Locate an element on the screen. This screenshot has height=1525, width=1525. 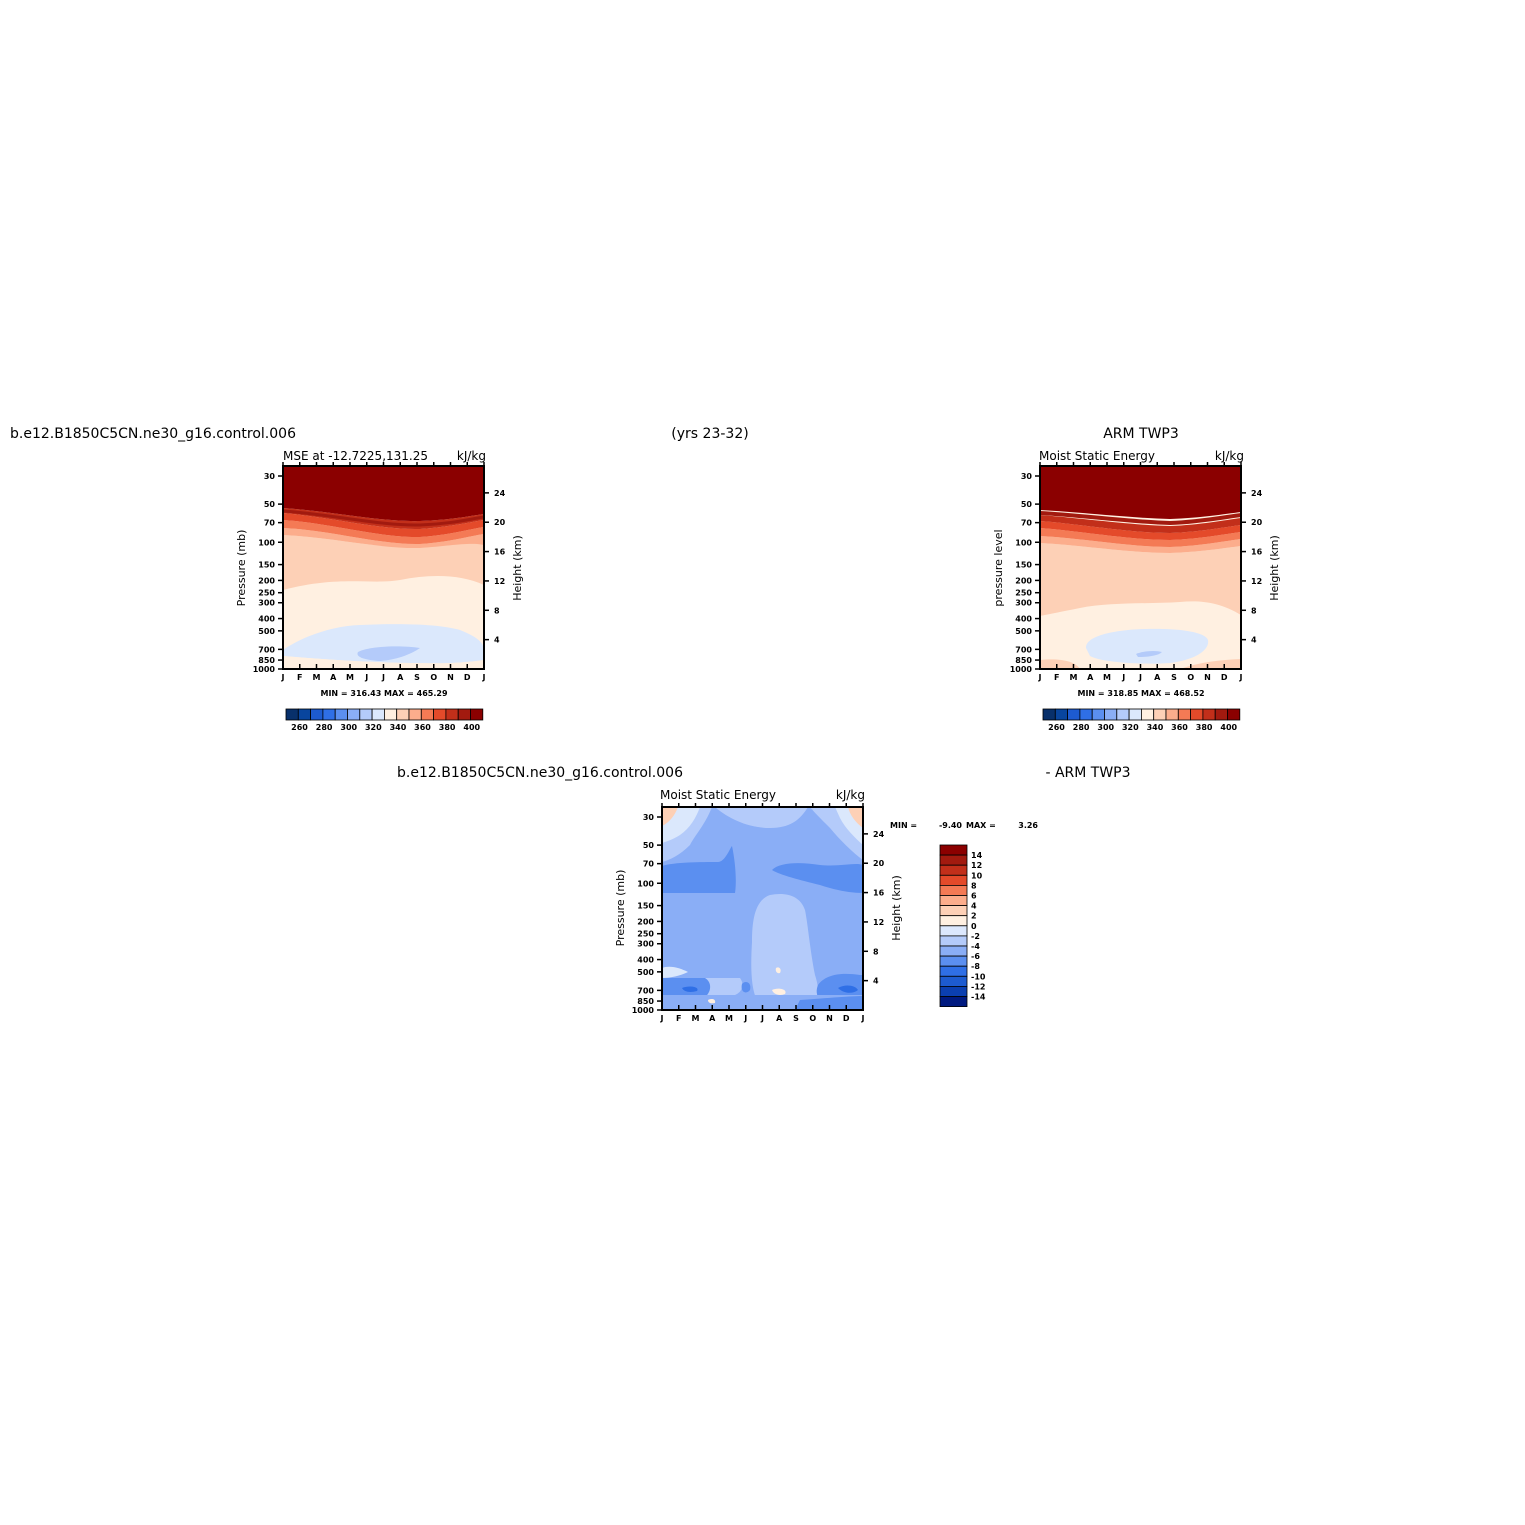
colorbar-label: 340 is located at coordinates (1155, 727).